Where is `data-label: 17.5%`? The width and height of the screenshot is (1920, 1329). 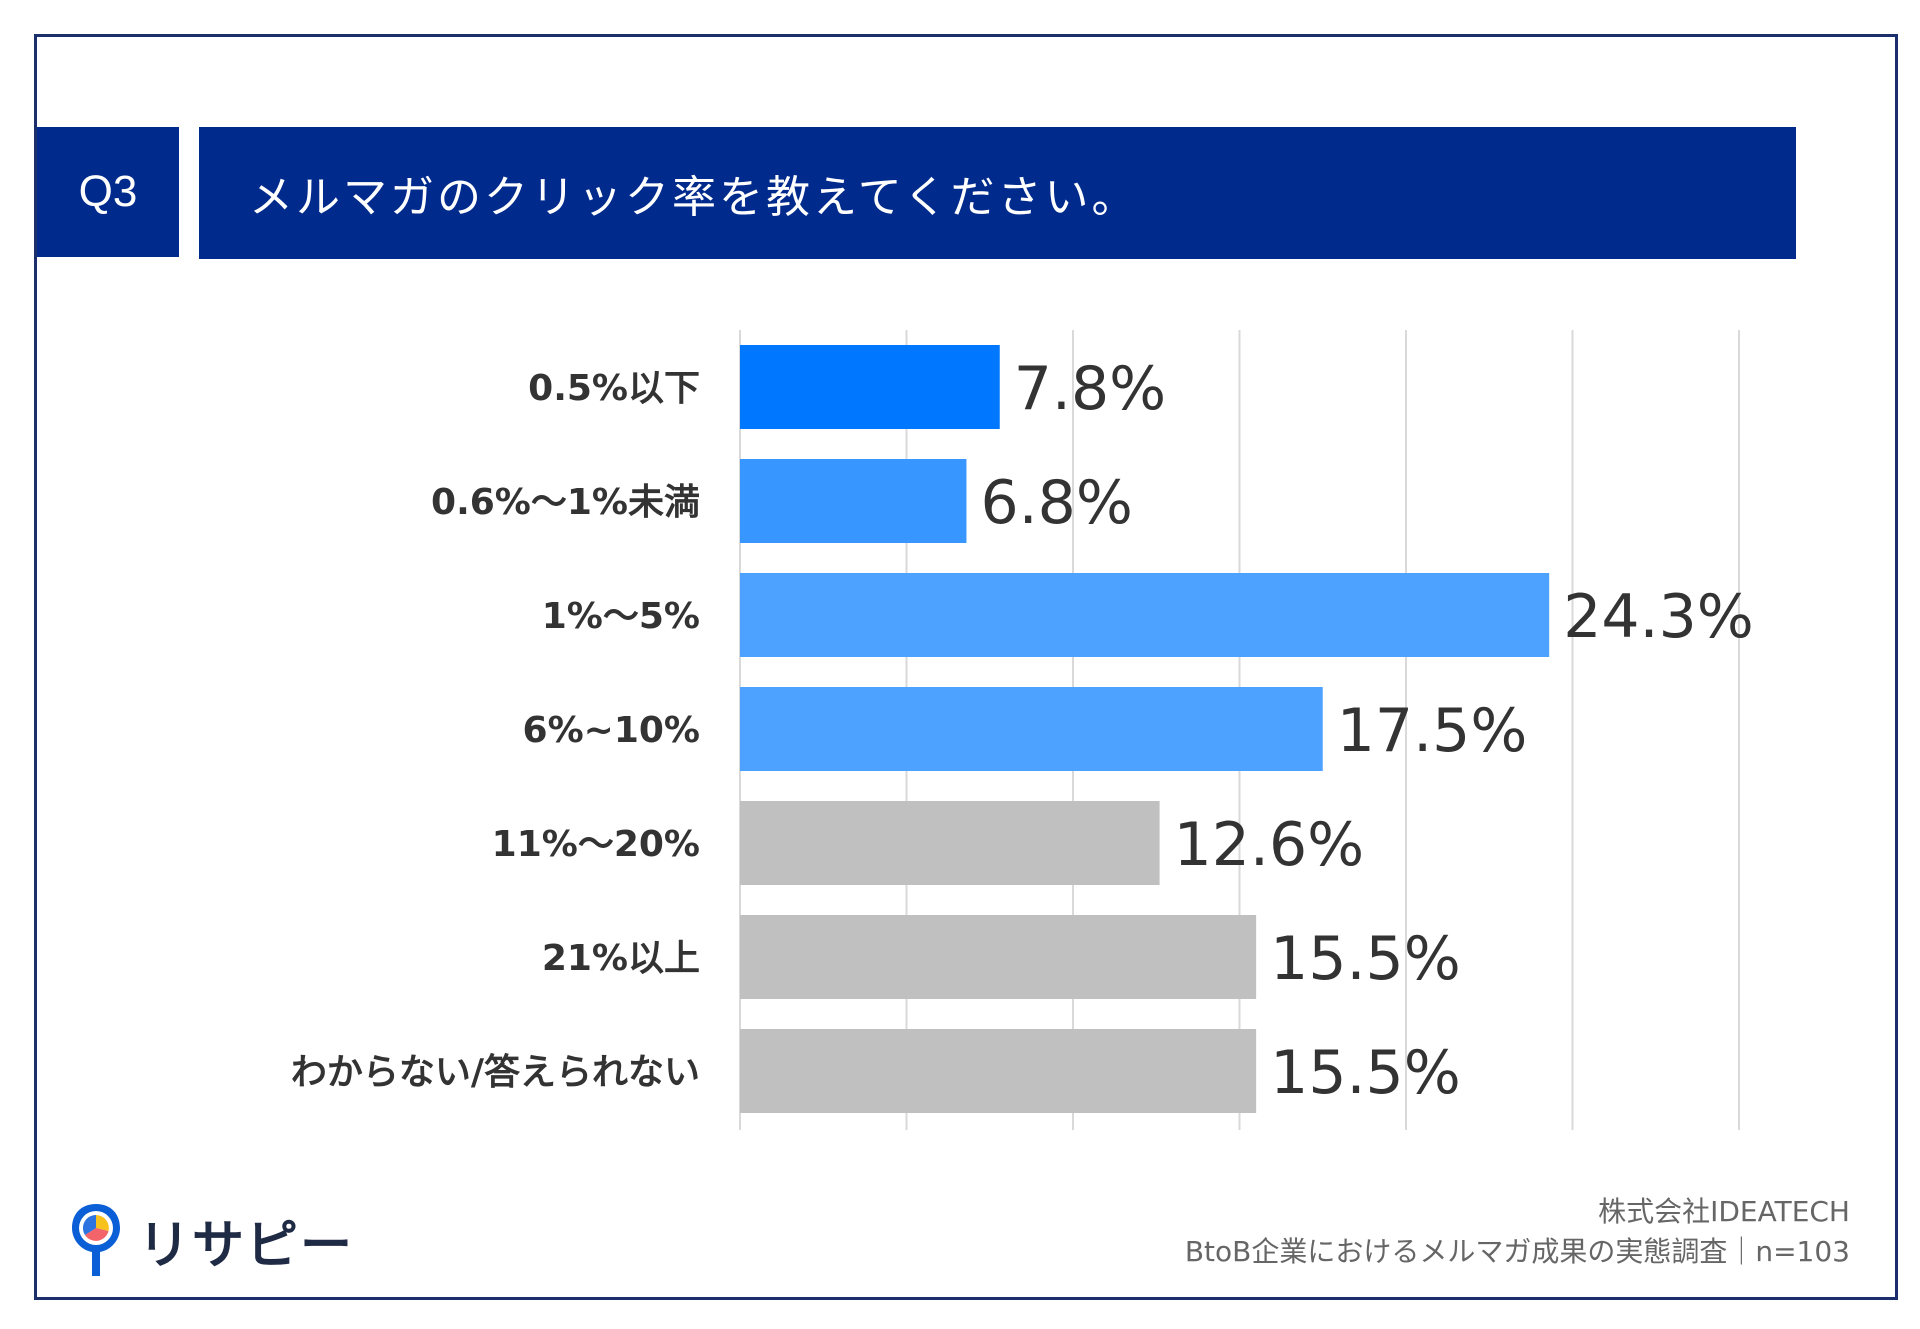 data-label: 17.5% is located at coordinates (1432, 731).